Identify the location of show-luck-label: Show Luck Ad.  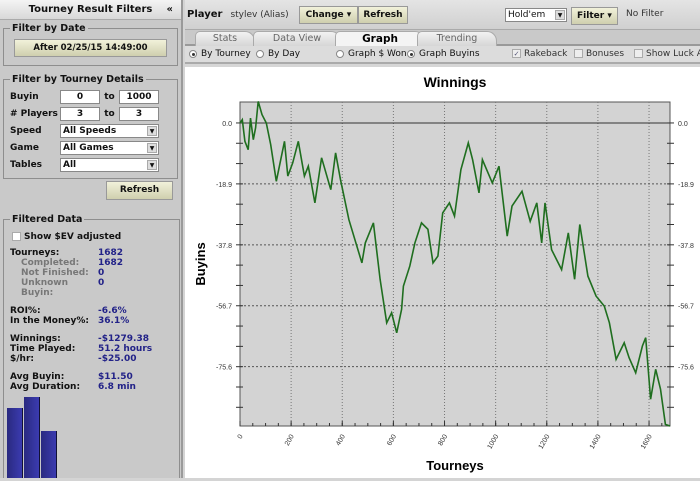
(673, 54).